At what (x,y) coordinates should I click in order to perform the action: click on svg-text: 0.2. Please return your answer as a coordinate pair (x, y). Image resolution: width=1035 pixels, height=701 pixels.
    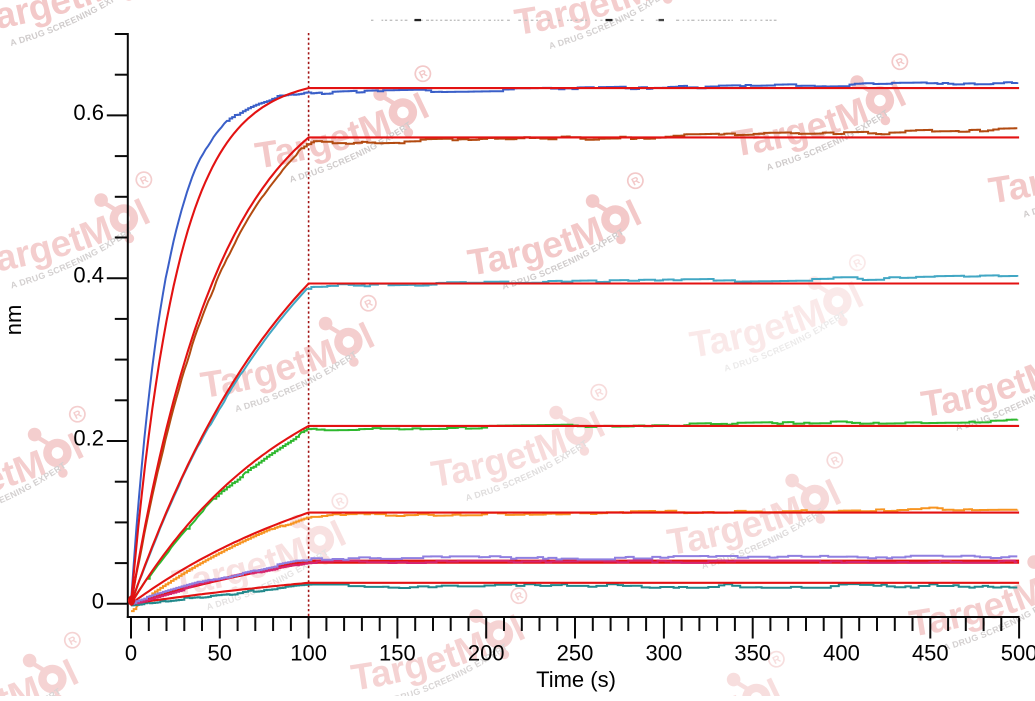
    Looking at the image, I should click on (88, 438).